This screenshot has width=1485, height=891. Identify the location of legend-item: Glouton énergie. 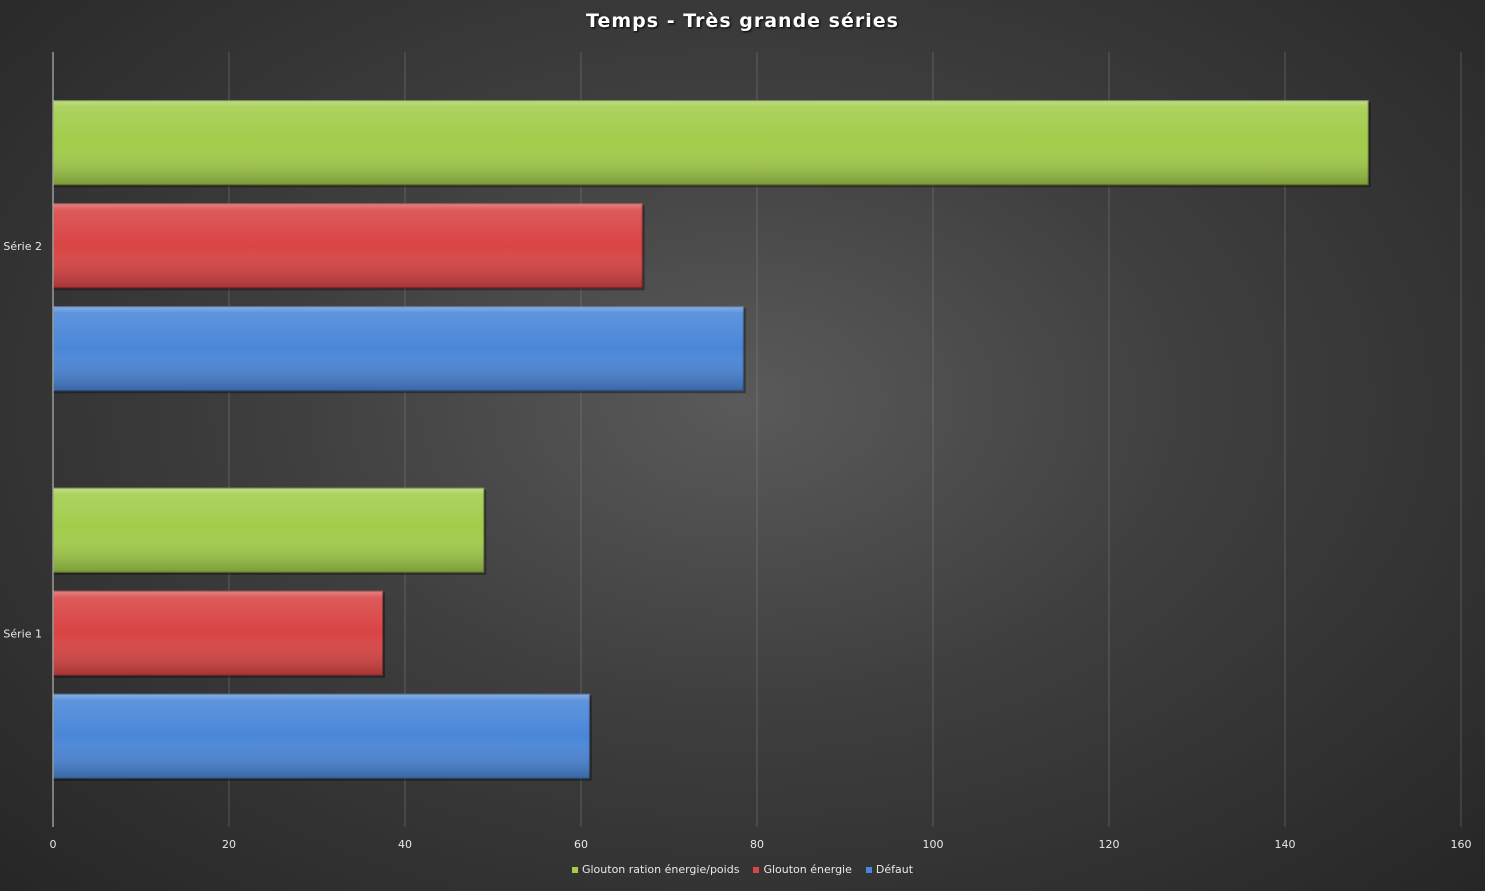
(802, 869).